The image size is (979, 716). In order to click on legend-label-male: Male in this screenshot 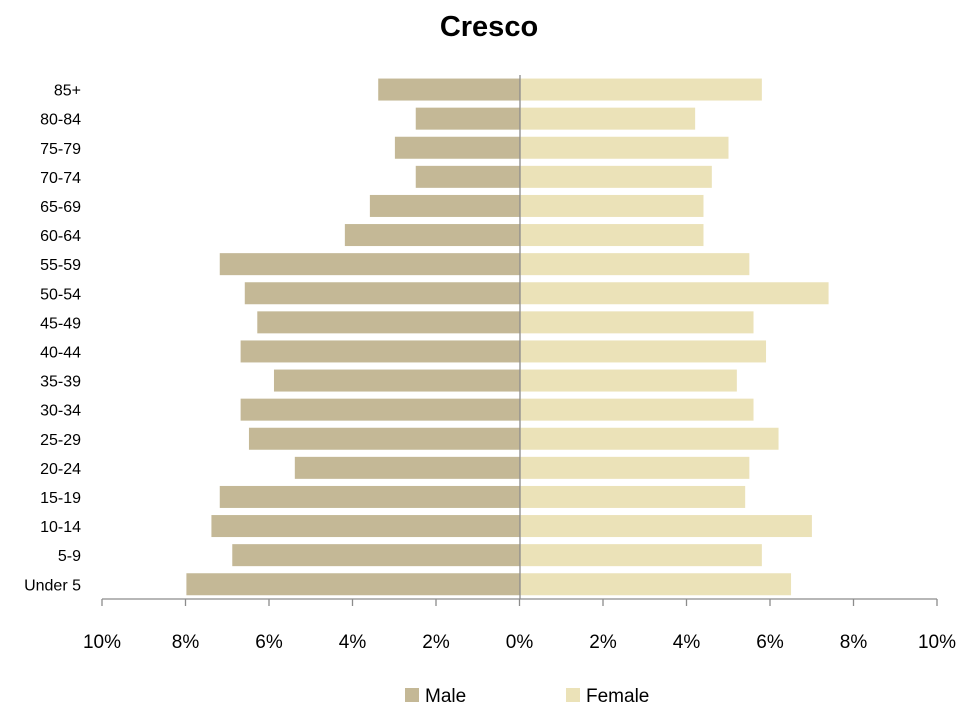, I will do `click(445, 696)`.